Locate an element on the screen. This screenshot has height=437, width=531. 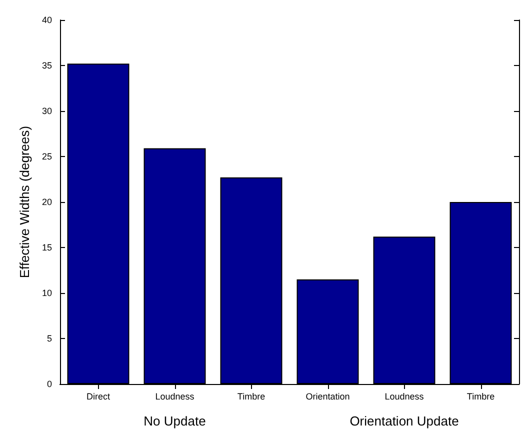
y-tick-label: 10 is located at coordinates (47, 293).